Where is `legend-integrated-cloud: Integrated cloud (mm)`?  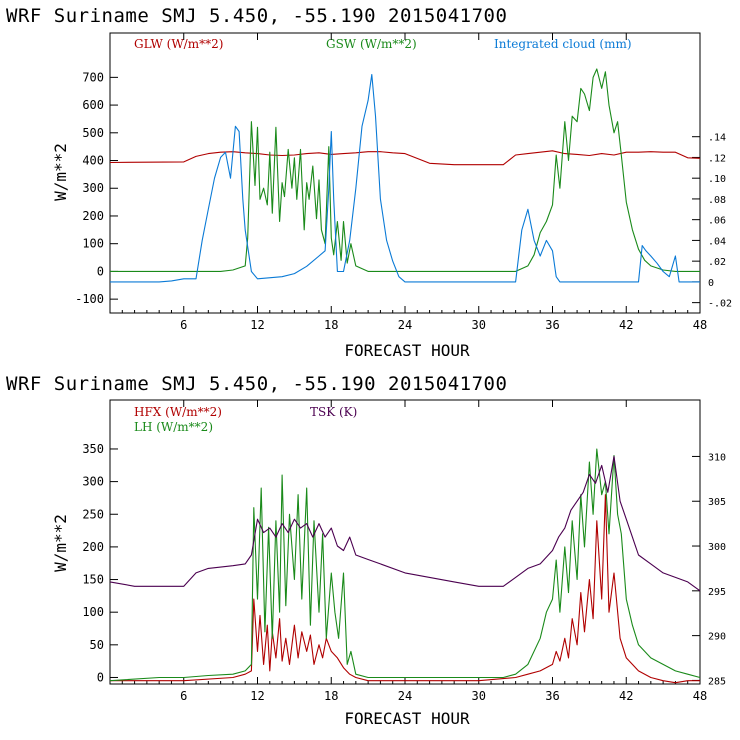
legend-integrated-cloud: Integrated cloud (mm) is located at coordinates (563, 44).